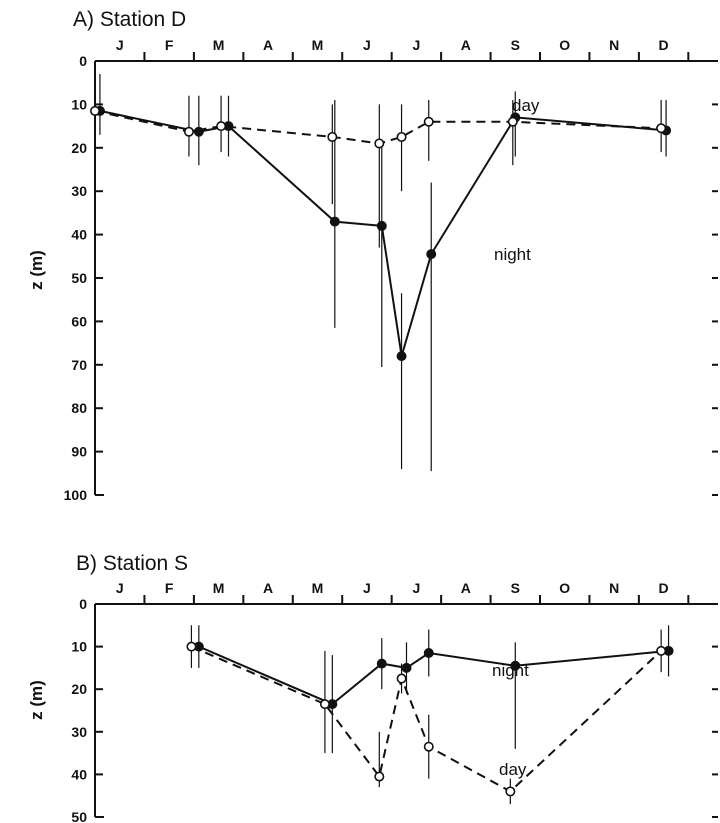 Image resolution: width=720 pixels, height=823 pixels. I want to click on panel-title: A) Station D, so click(129, 19).